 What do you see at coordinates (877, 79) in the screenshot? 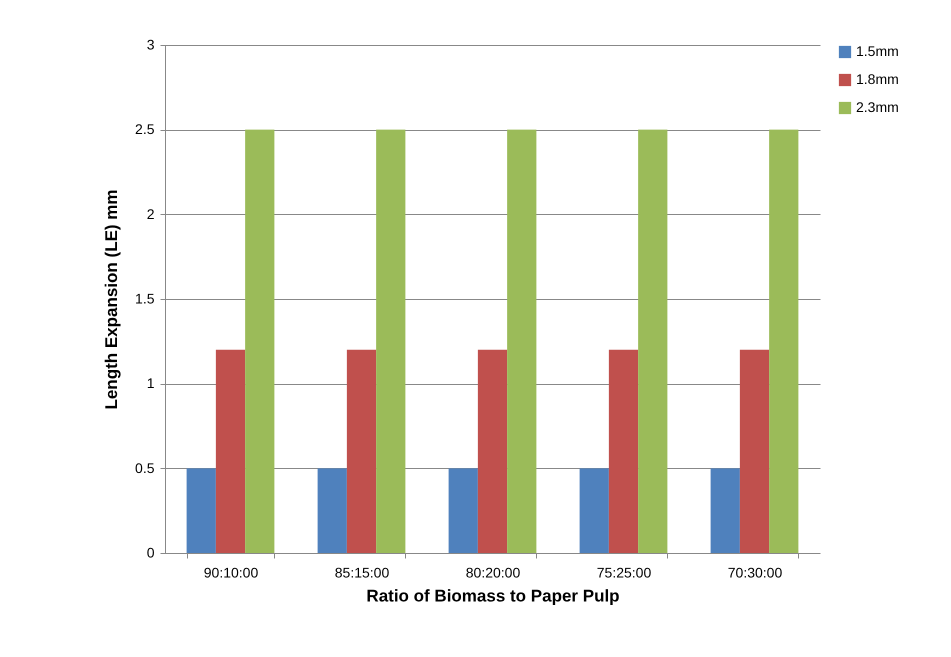
I see `legend-label: 1.8mm` at bounding box center [877, 79].